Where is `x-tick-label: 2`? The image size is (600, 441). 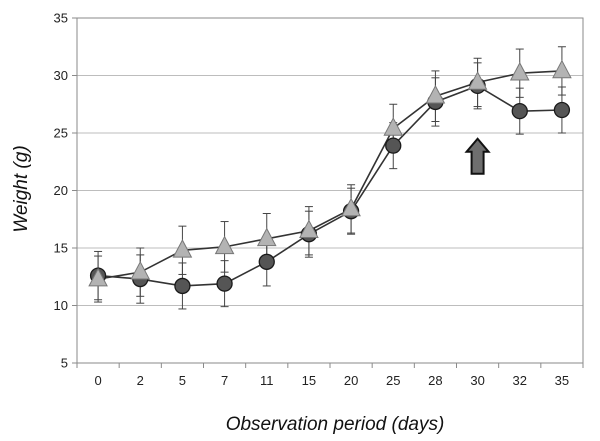 x-tick-label: 2 is located at coordinates (140, 380).